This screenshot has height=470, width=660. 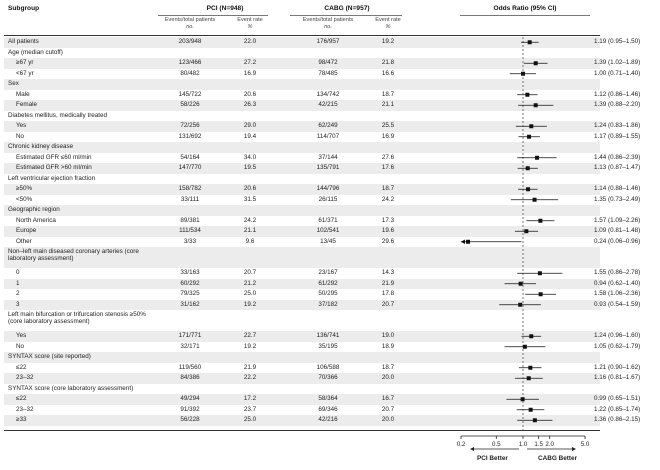 I want to click on cabg-events: 37/182, so click(x=328, y=304).